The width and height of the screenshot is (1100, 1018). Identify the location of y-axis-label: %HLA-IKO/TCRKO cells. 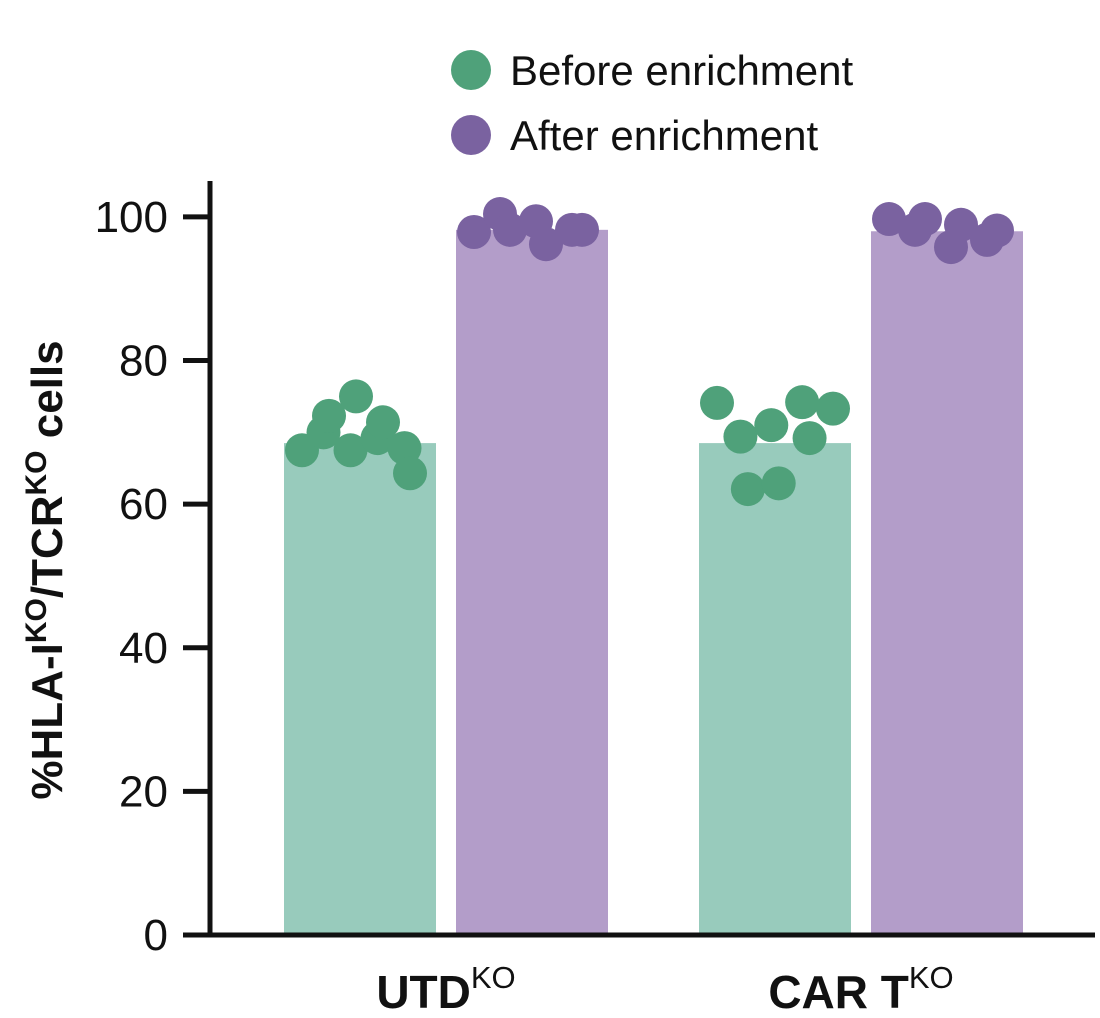
(46, 569).